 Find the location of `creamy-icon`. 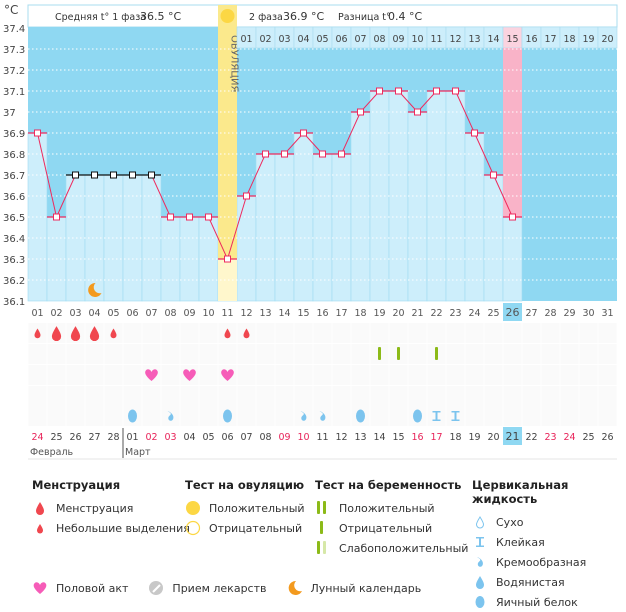

creamy-icon is located at coordinates (480, 562).